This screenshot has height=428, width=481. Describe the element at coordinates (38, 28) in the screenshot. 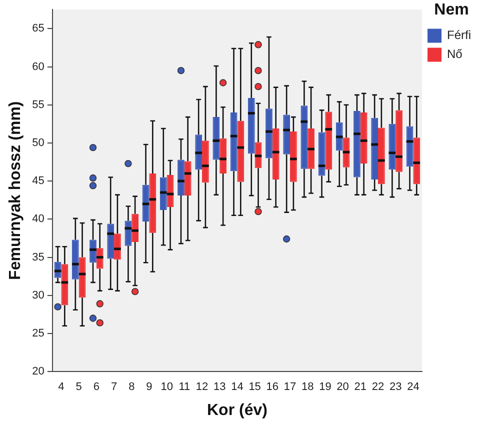

I see `y-tick-label: 65` at that location.